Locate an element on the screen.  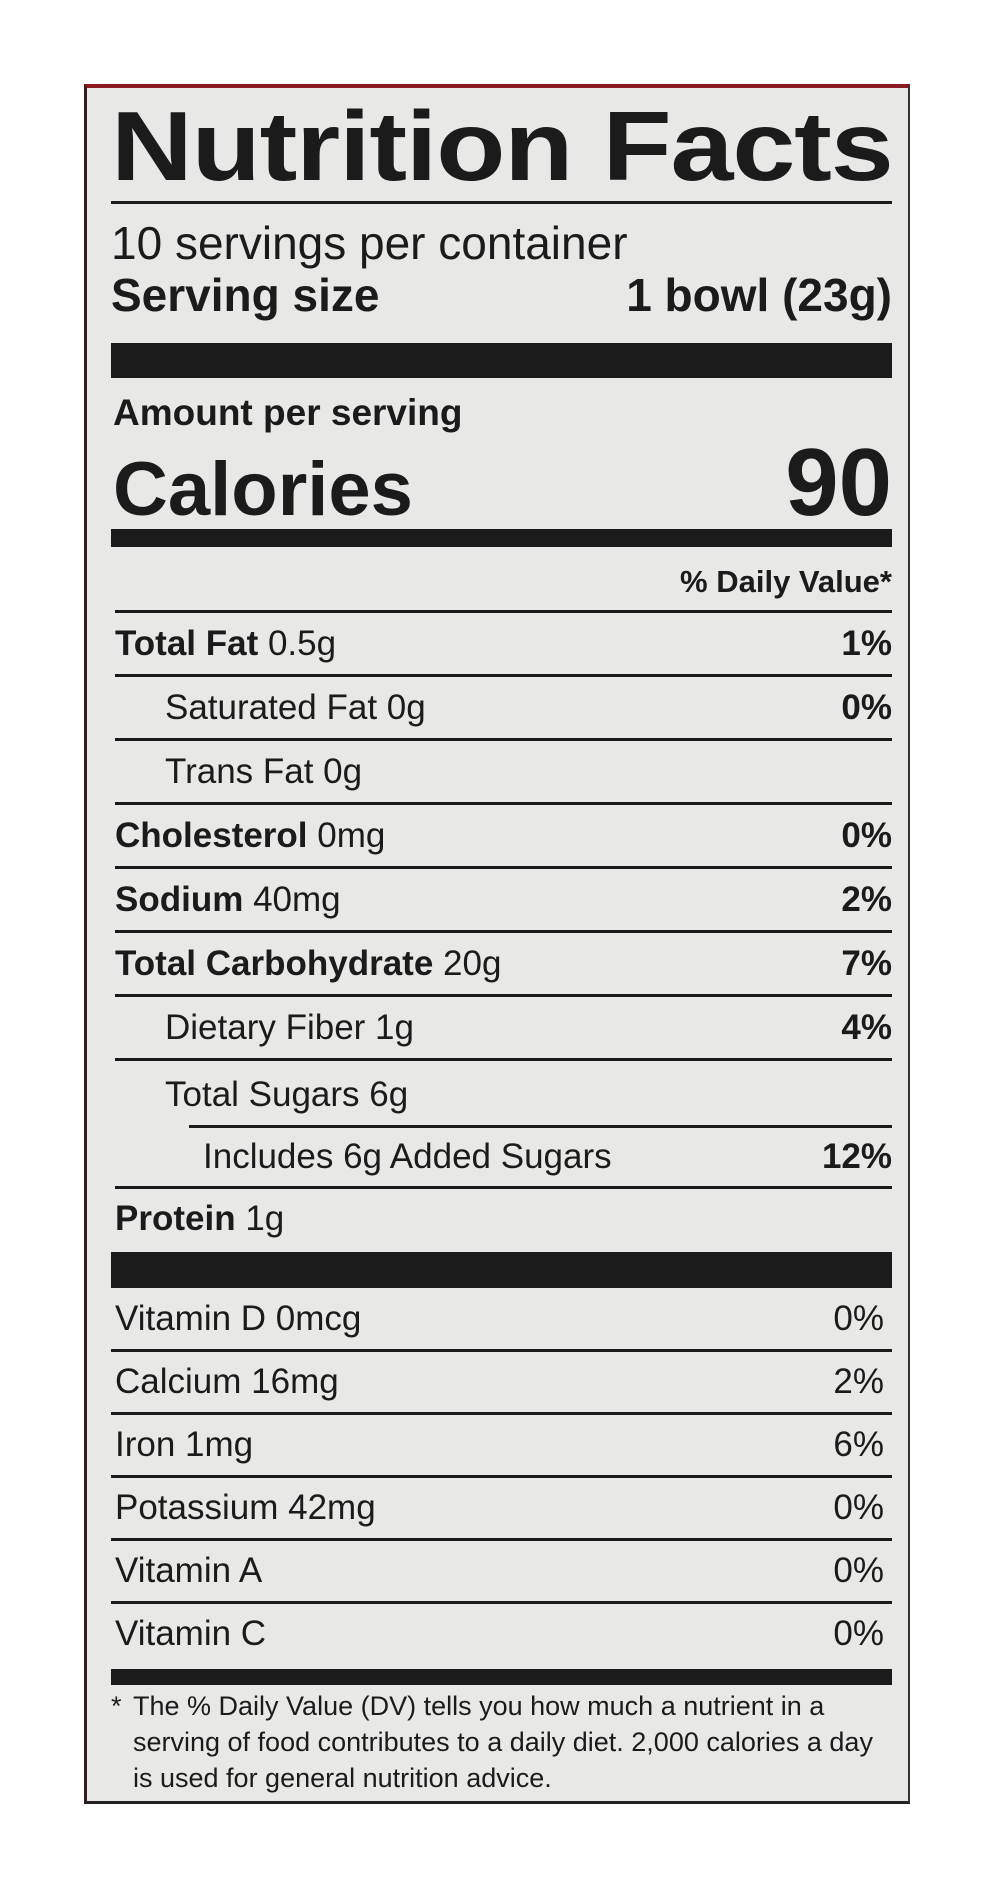
nutrient-dv: 4% is located at coordinates (866, 1027).